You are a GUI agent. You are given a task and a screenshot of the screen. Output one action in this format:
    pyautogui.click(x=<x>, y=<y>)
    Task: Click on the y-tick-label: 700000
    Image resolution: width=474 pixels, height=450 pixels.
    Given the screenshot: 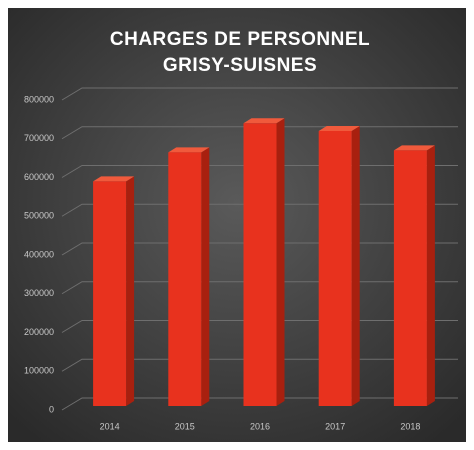 What is the action you would take?
    pyautogui.click(x=39, y=138)
    